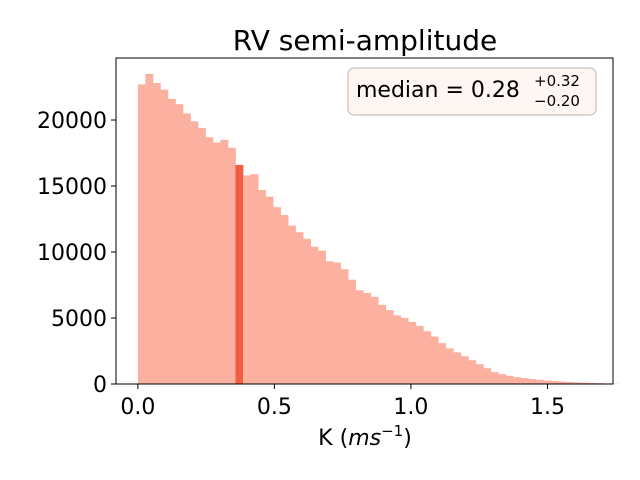 The width and height of the screenshot is (640, 480). Describe the element at coordinates (365, 40) in the screenshot. I see `chart-title: RV semi-amplitude` at that location.